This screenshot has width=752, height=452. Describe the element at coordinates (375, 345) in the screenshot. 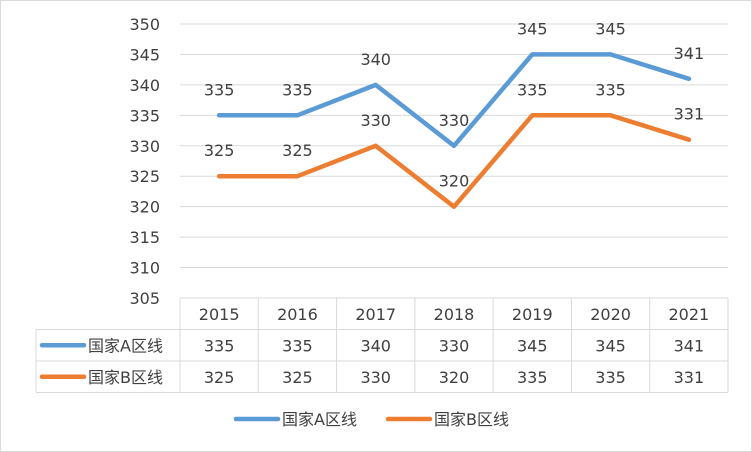

I see `table-cell-value: 340` at that location.